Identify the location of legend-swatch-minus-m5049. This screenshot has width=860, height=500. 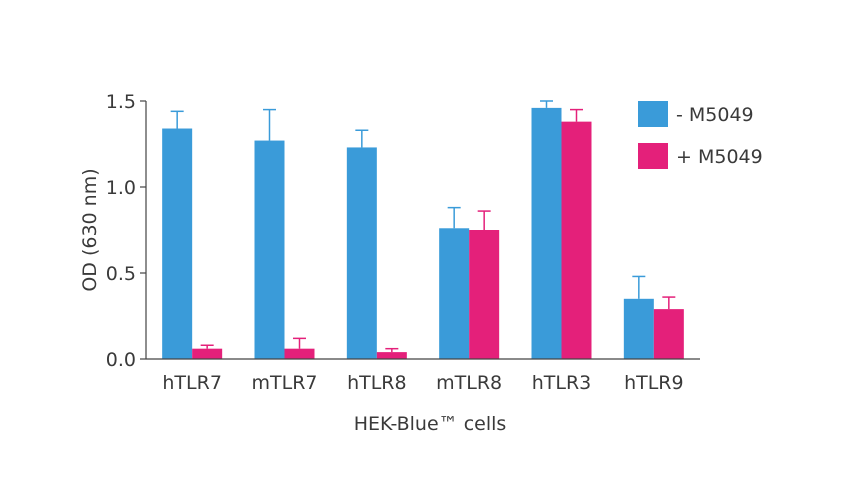
(653, 114).